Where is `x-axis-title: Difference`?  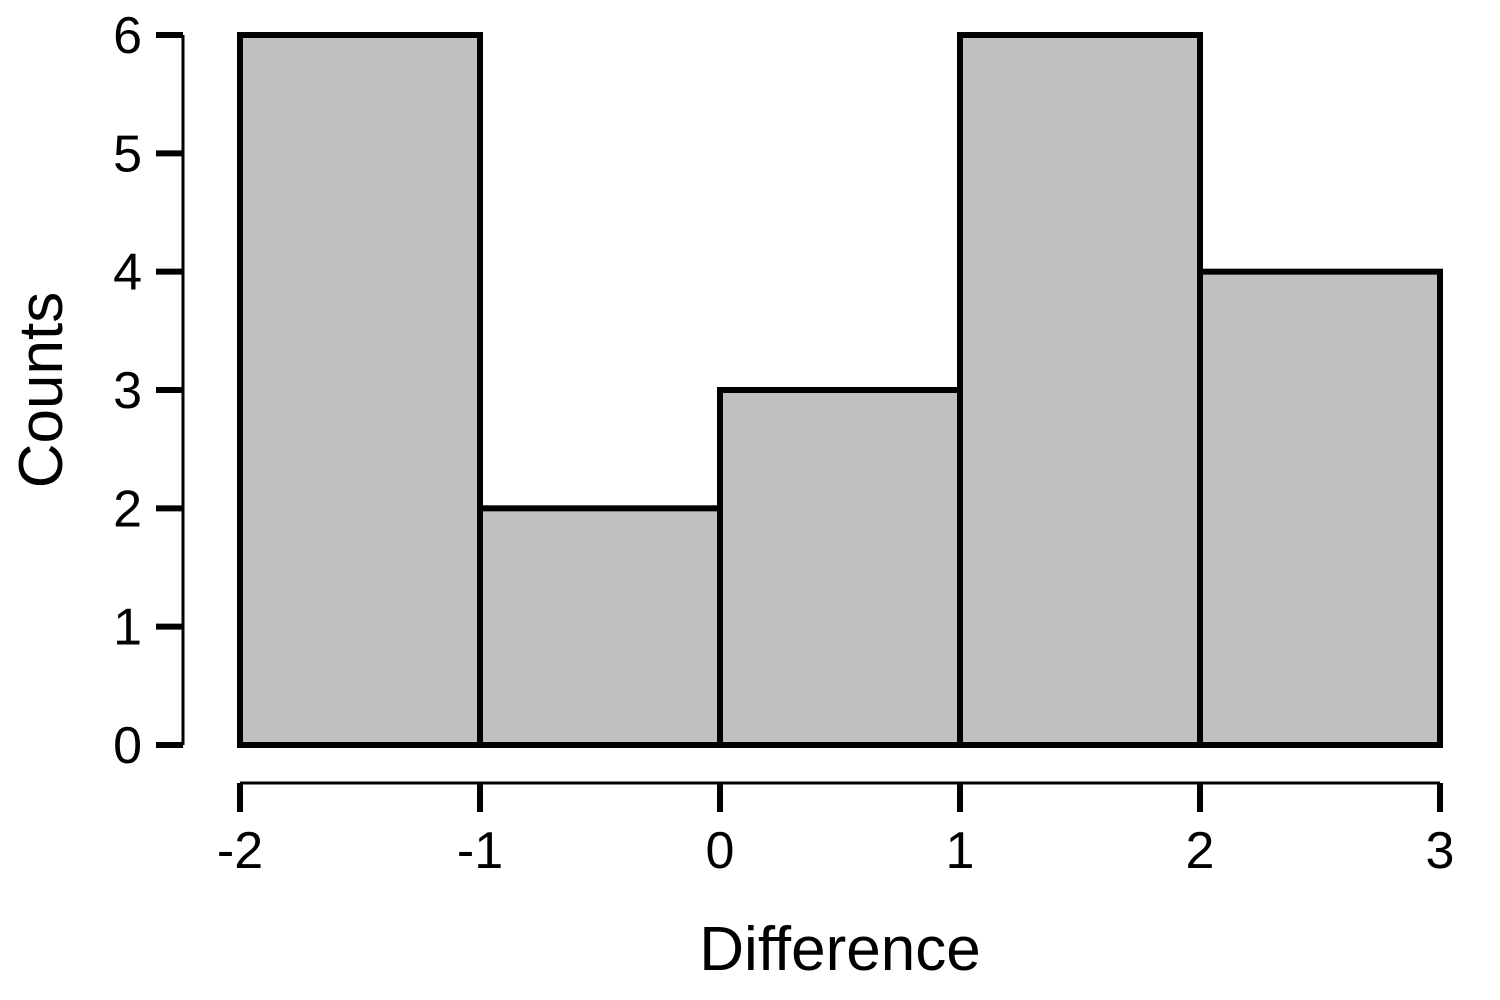
x-axis-title: Difference is located at coordinates (839, 949).